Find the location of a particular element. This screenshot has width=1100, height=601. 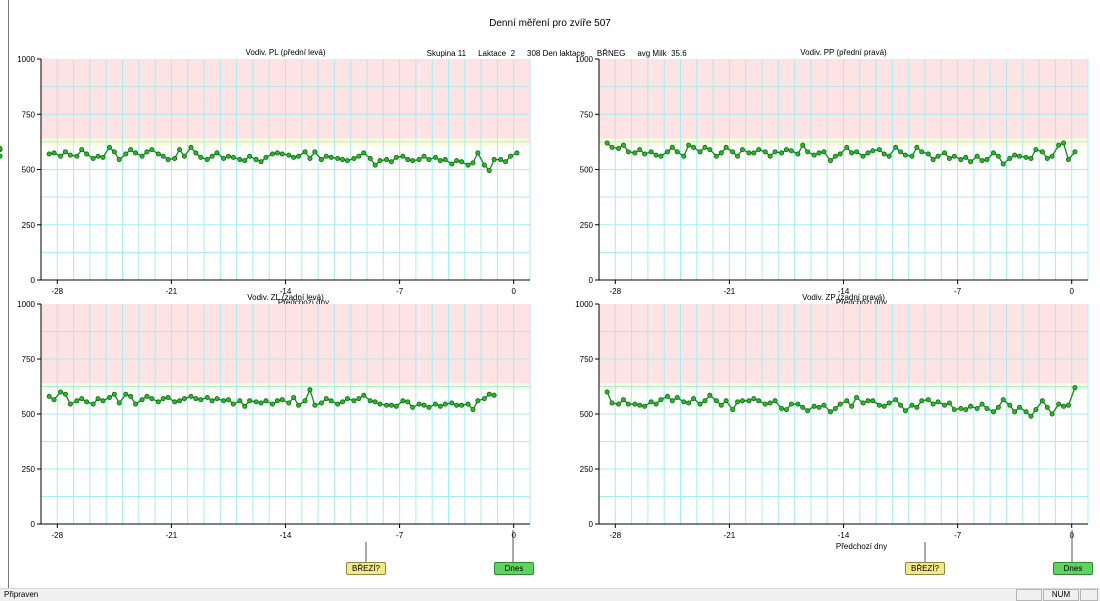

status-pane-empty is located at coordinates (1029, 595).